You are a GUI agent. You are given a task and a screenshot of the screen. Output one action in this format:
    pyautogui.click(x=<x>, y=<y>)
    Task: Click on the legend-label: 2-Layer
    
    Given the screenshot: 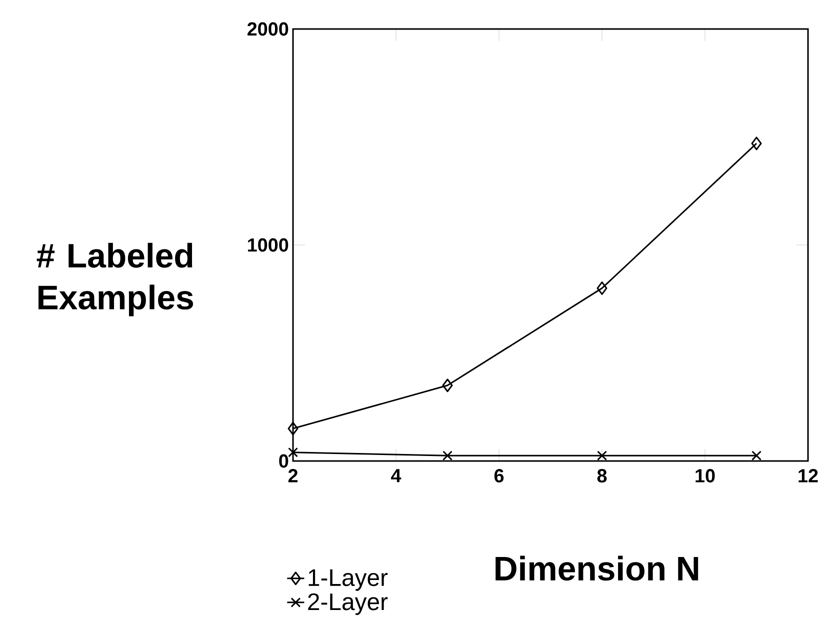 What is the action you would take?
    pyautogui.click(x=348, y=604)
    